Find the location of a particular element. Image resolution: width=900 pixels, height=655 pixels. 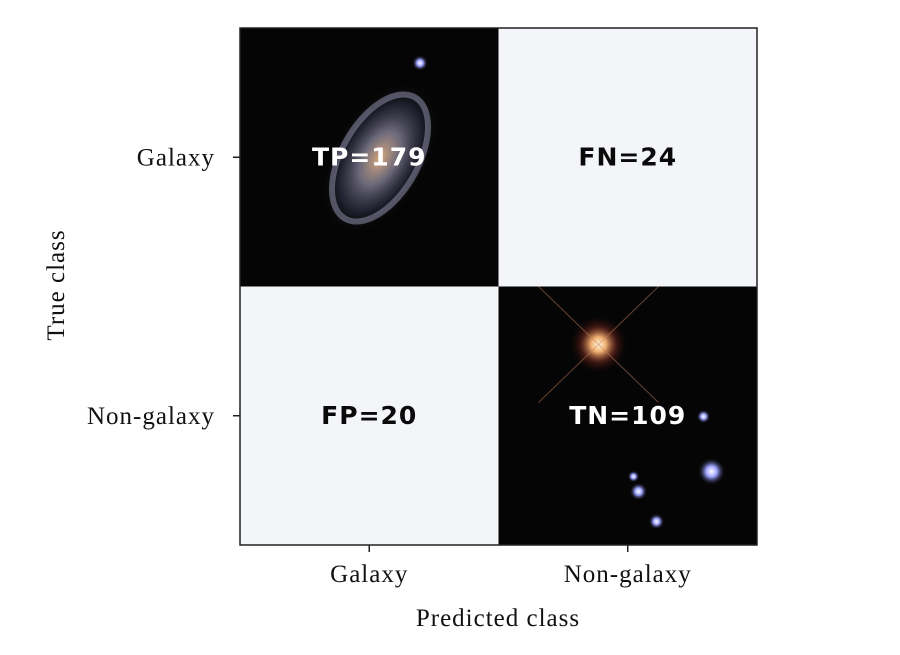

x-tick-label: Galaxy is located at coordinates (369, 574).